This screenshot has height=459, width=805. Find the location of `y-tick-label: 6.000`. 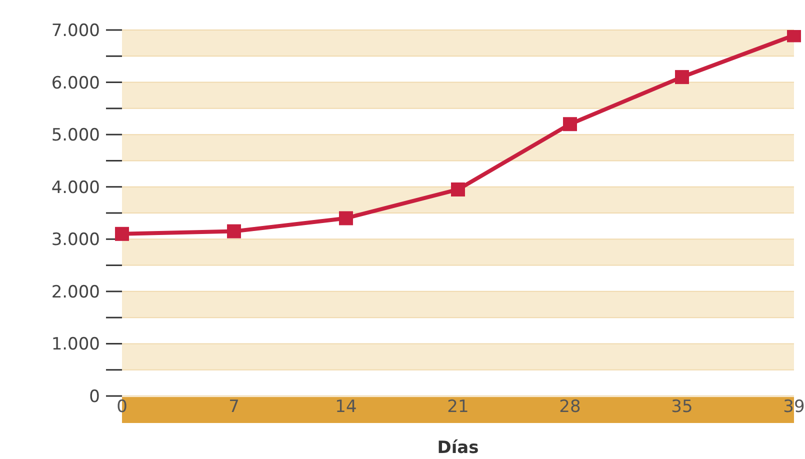

y-tick-label: 6.000 is located at coordinates (75, 83).